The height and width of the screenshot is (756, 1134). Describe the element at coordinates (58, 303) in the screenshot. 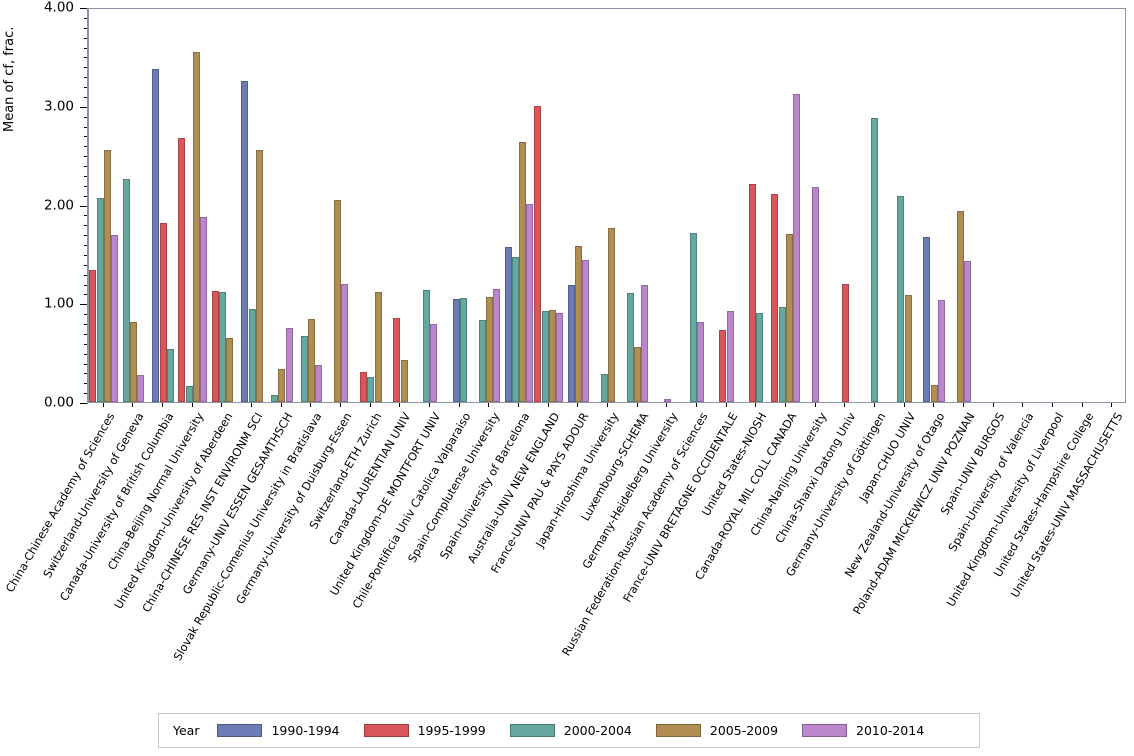

I see `y-tick-label: 1.00` at that location.